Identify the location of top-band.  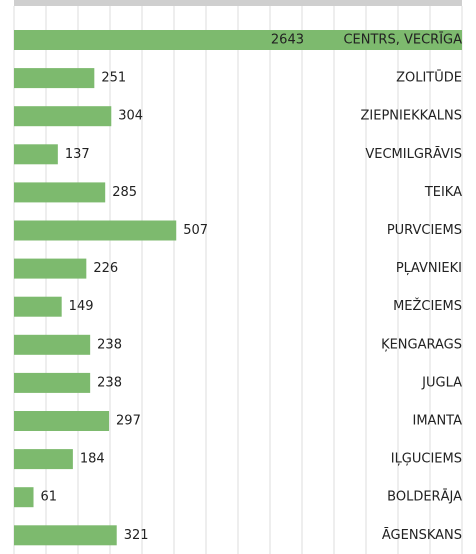
(238, 3).